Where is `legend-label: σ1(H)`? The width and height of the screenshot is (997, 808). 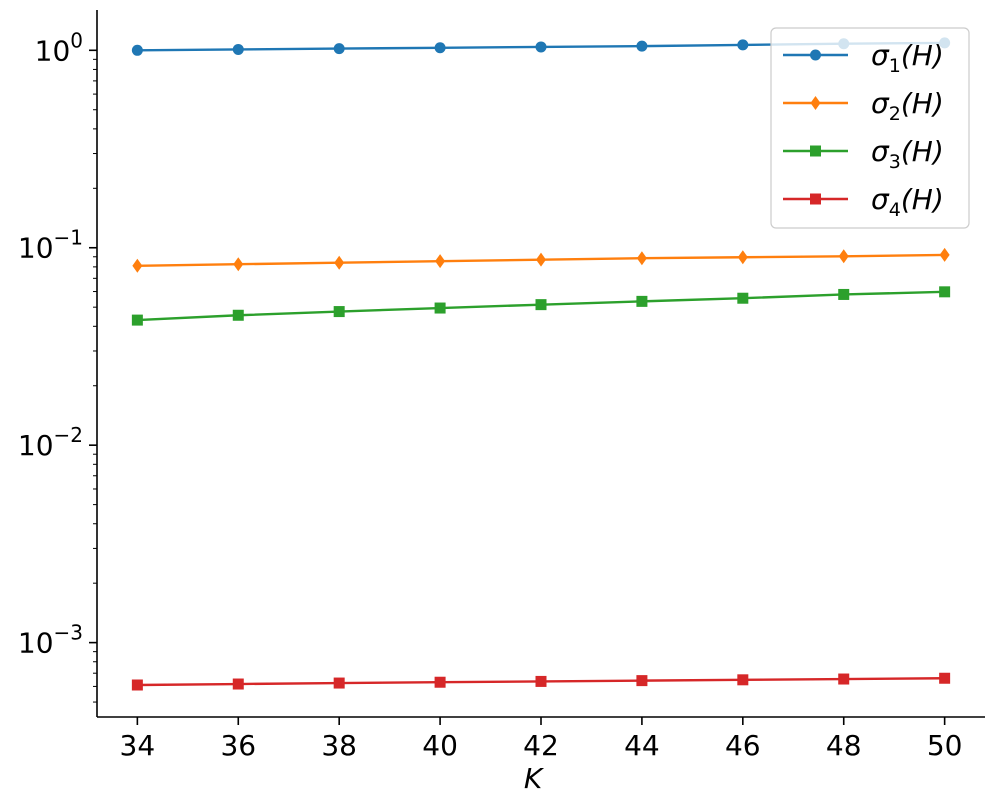 legend-label: σ1(H) is located at coordinates (907, 58).